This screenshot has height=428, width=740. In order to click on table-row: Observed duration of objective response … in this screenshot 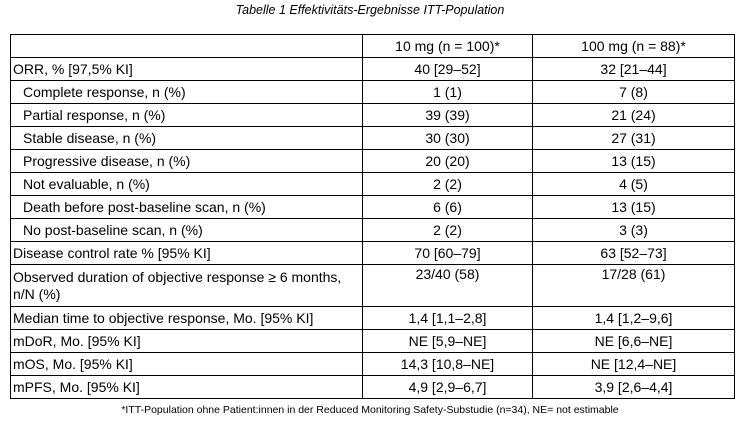, I will do `click(372, 285)`.